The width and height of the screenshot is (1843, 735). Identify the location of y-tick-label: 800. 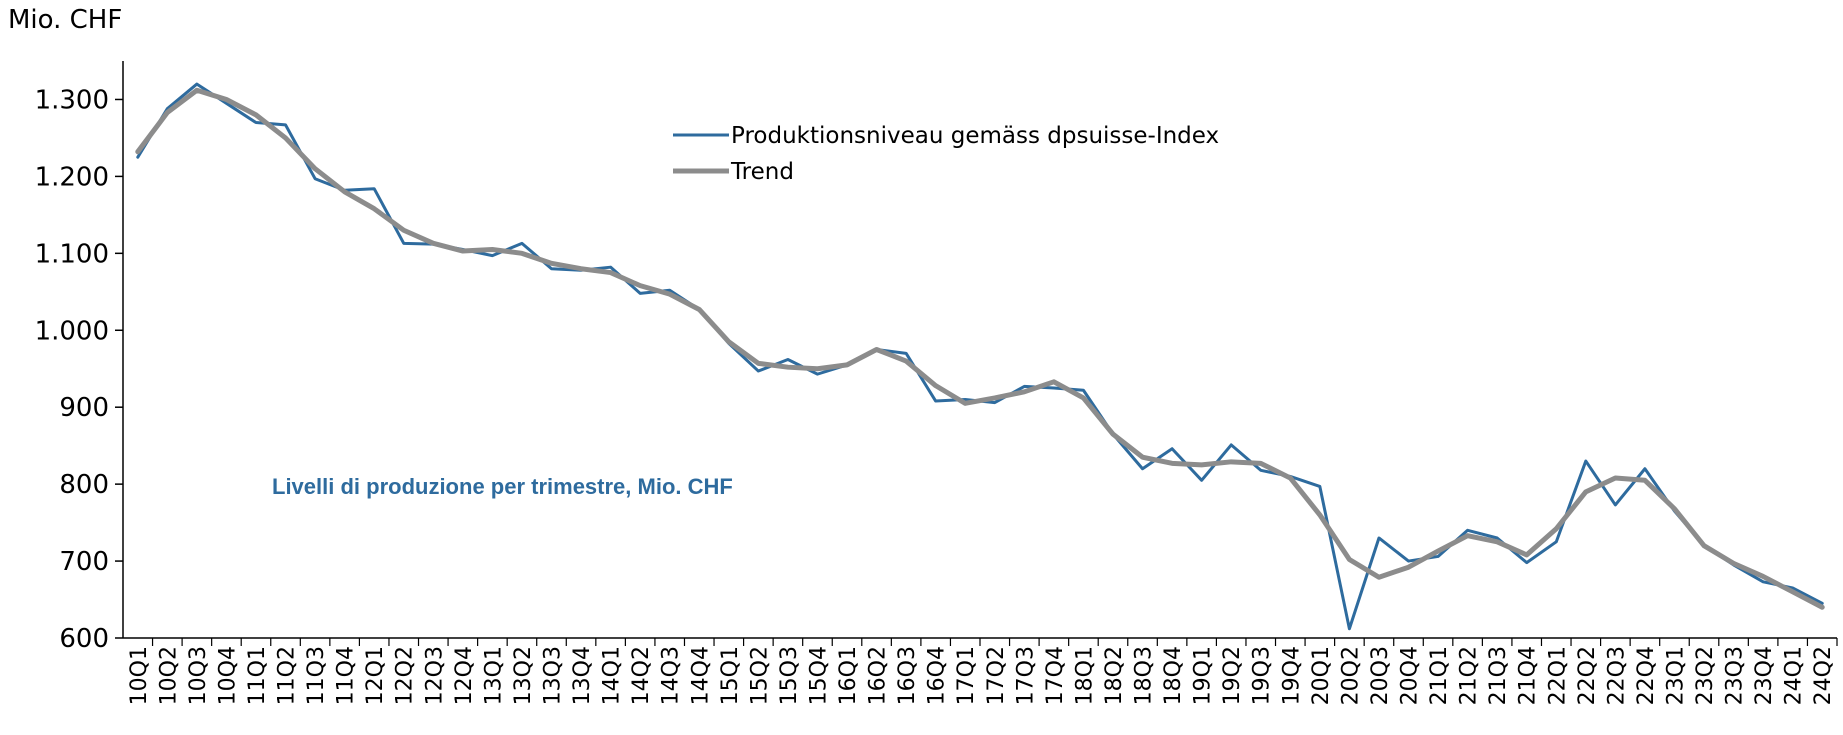
(84, 485).